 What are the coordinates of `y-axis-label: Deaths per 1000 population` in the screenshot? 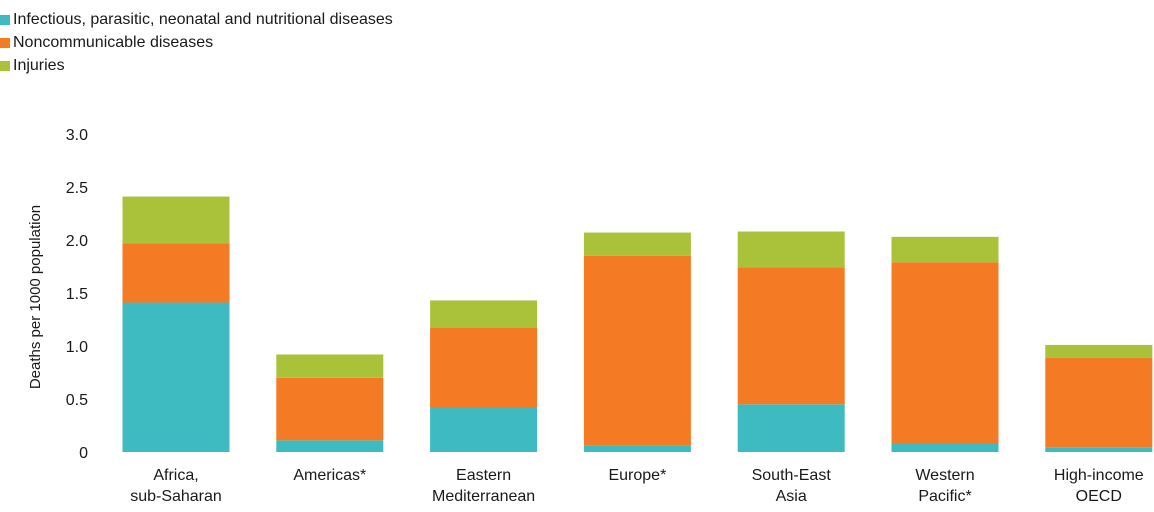 It's located at (35, 297).